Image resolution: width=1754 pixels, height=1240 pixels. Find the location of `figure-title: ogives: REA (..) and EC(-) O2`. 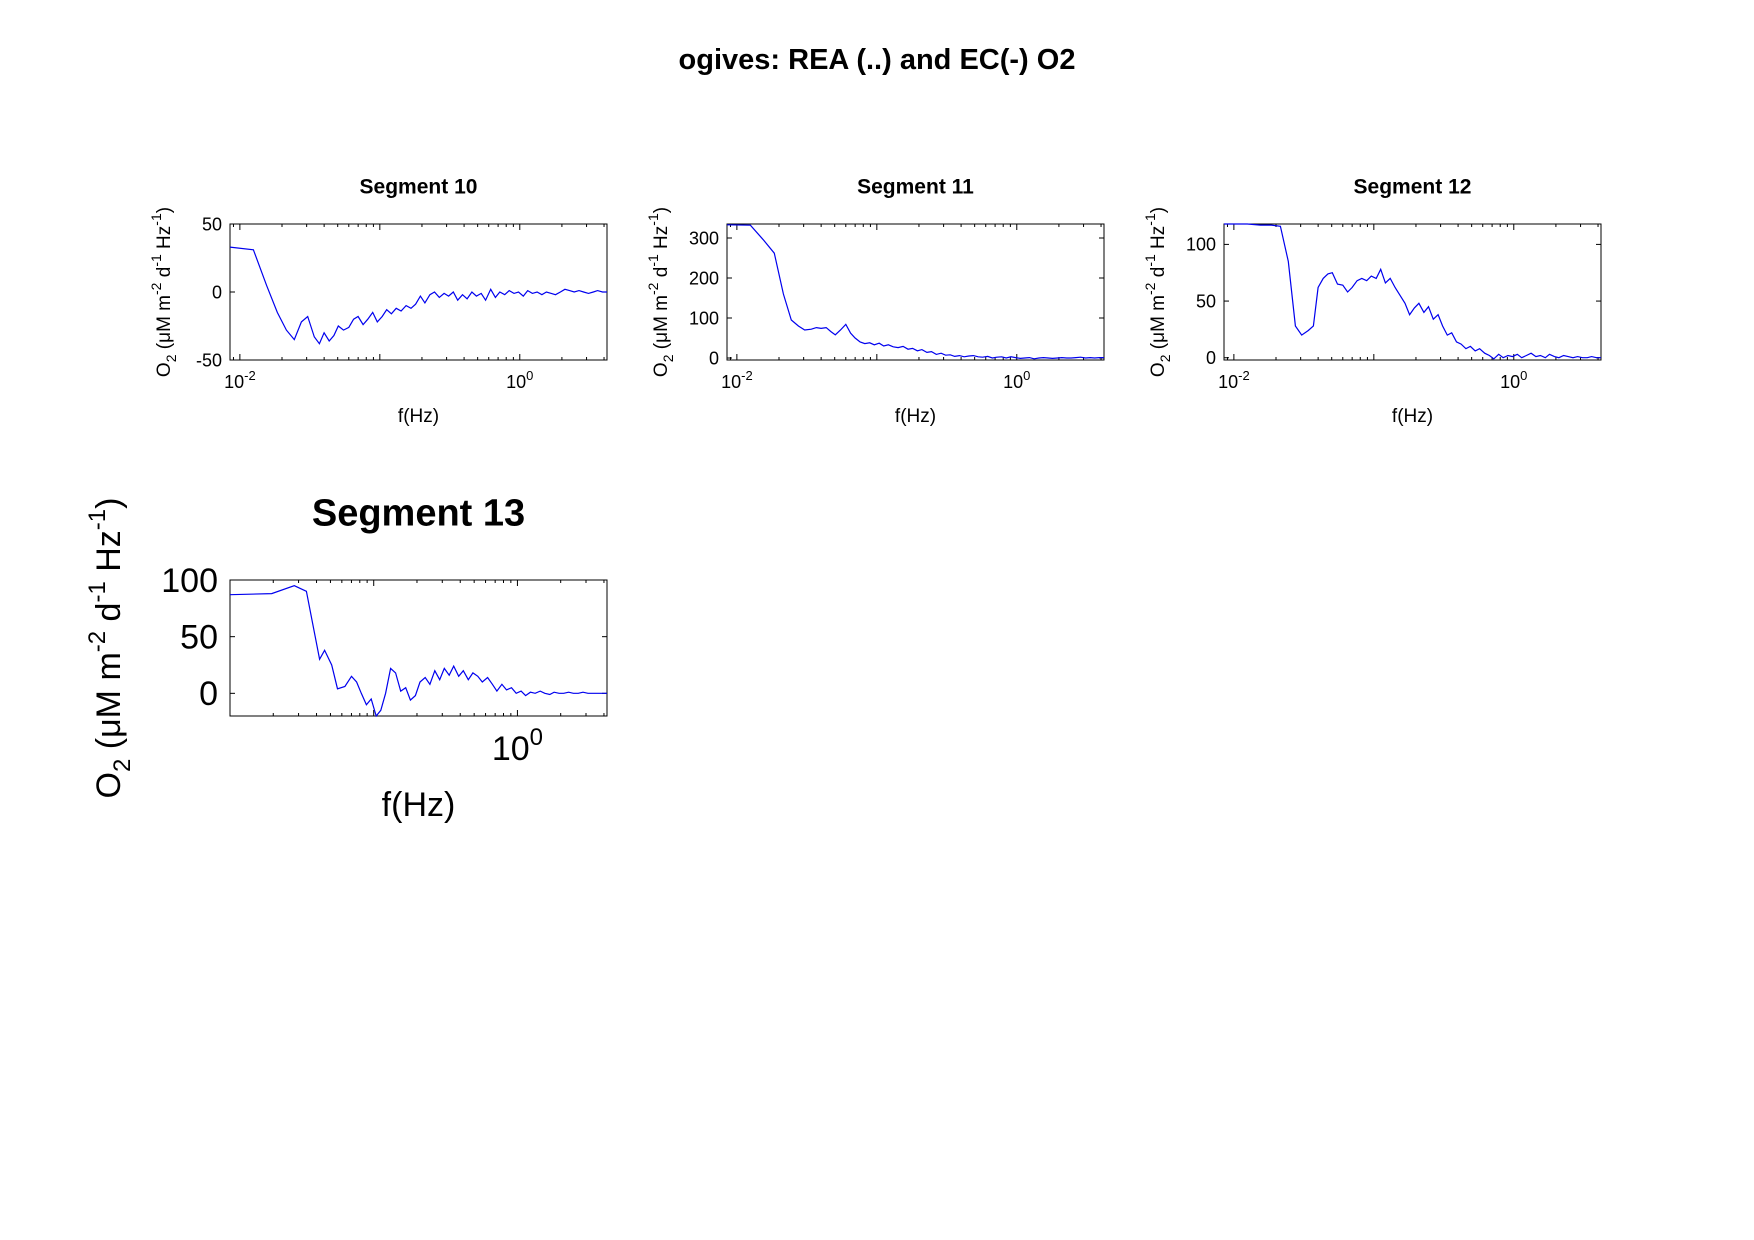

figure-title: ogives: REA (..) and EC(-) O2 is located at coordinates (877, 60).